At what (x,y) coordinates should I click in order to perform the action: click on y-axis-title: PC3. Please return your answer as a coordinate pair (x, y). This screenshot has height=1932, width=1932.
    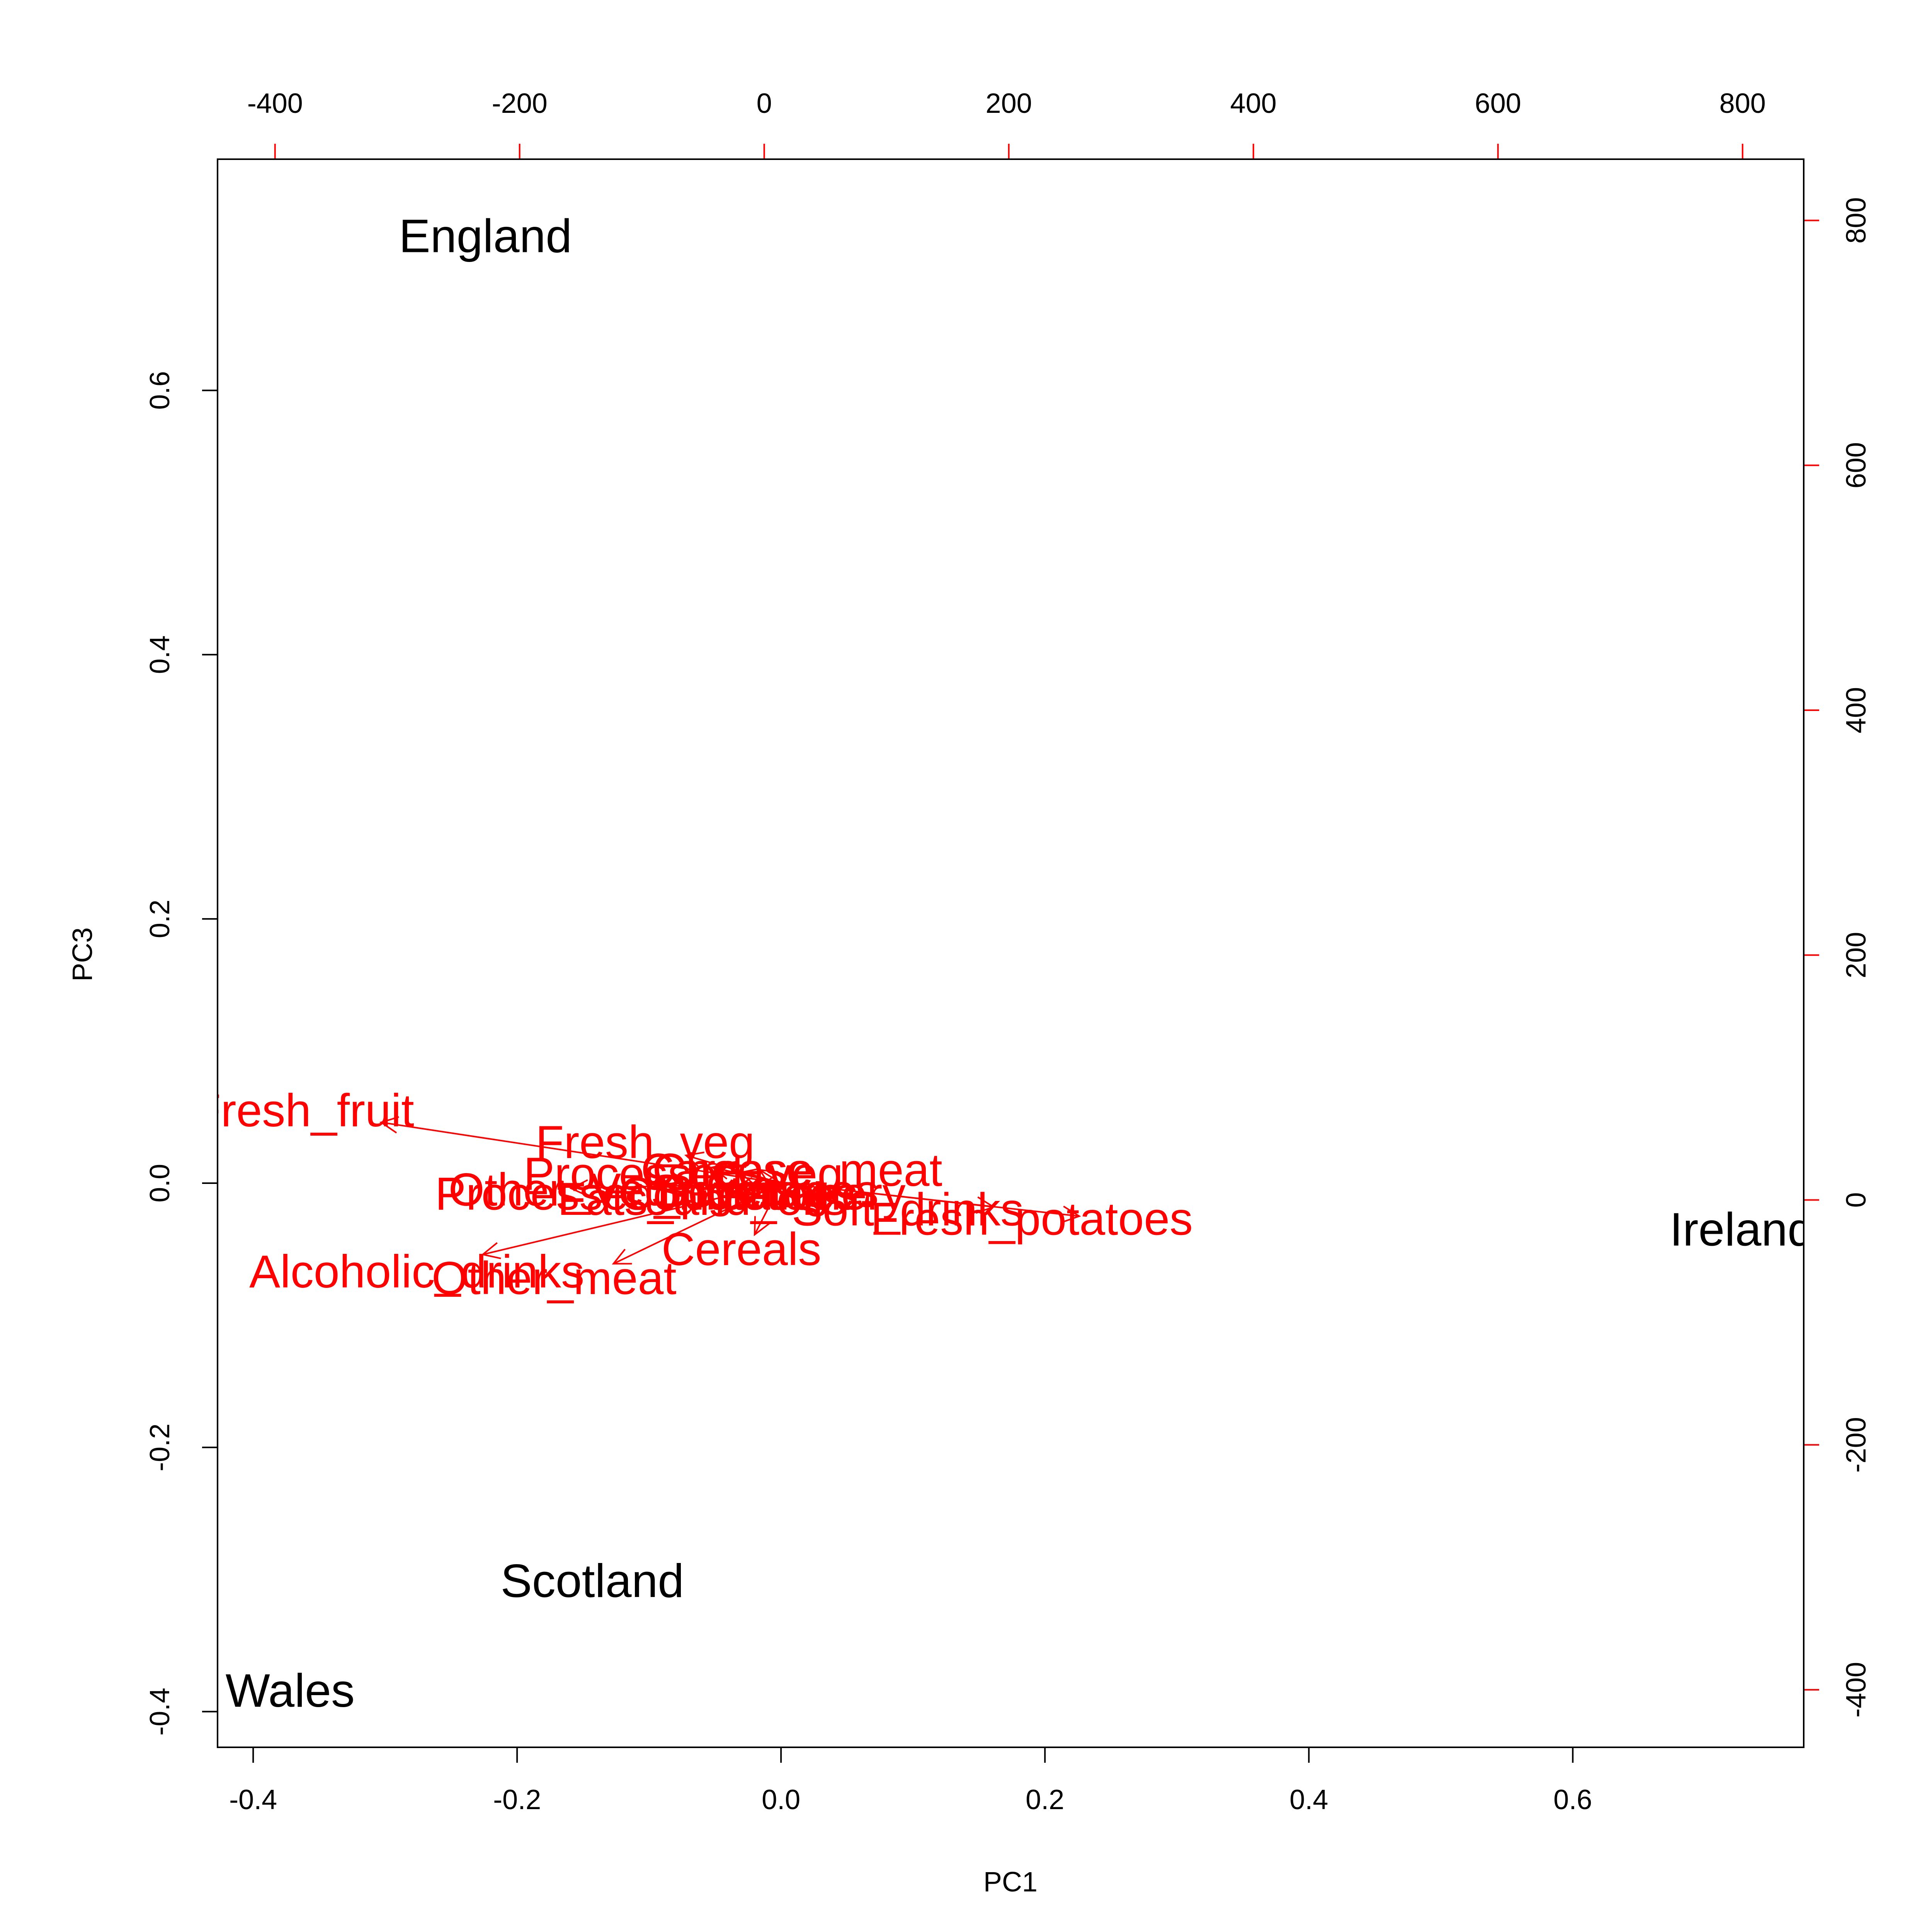
    Looking at the image, I should click on (82, 954).